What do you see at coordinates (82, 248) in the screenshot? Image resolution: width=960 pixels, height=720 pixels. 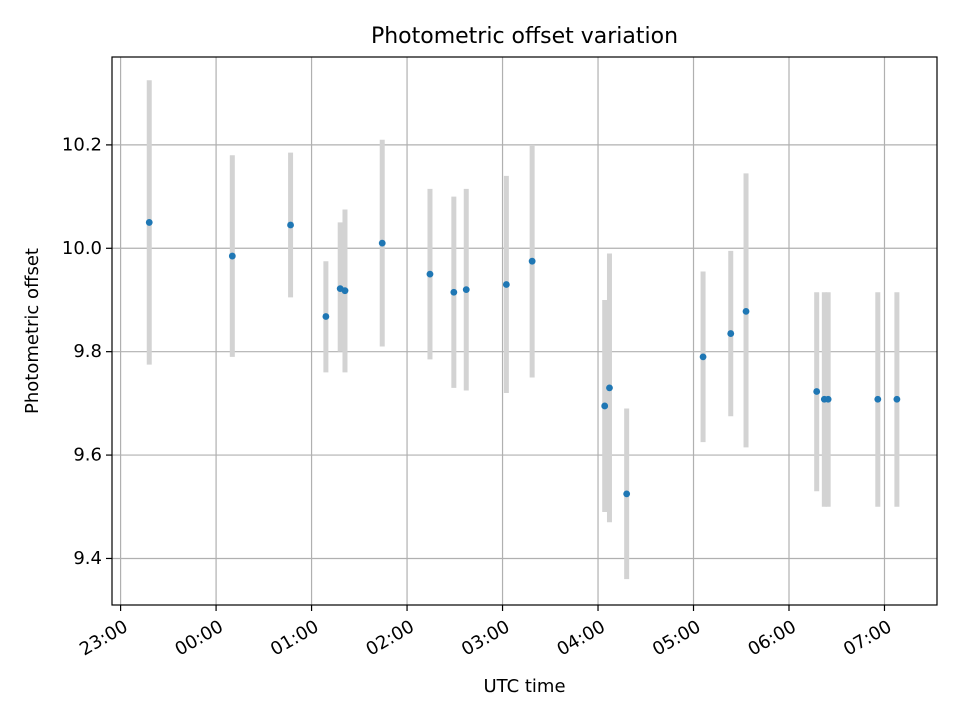 I see `y-tick-label: 10.0` at bounding box center [82, 248].